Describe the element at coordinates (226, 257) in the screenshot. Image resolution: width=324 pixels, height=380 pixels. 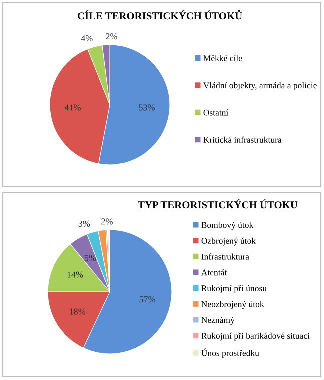
I see `legend-label: Infrastruktura` at that location.